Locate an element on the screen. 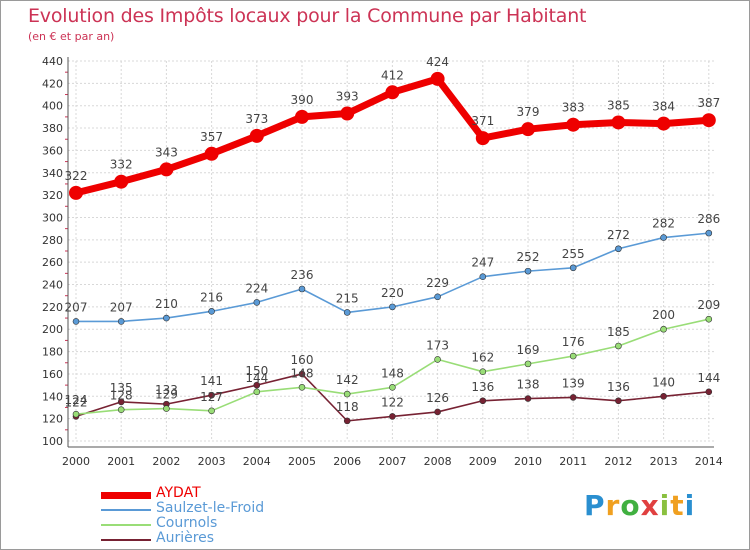 The image size is (750, 550). y-tick-label: 140 is located at coordinates (52, 396).